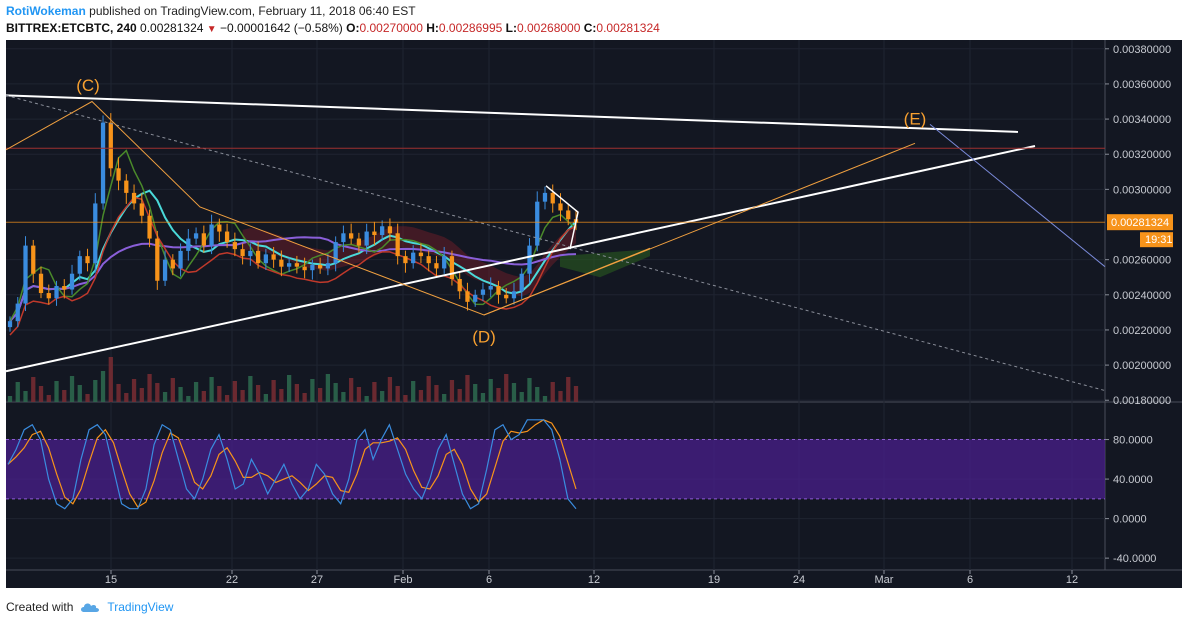  What do you see at coordinates (409, 259) in the screenshot?
I see `cloud-area` at bounding box center [409, 259].